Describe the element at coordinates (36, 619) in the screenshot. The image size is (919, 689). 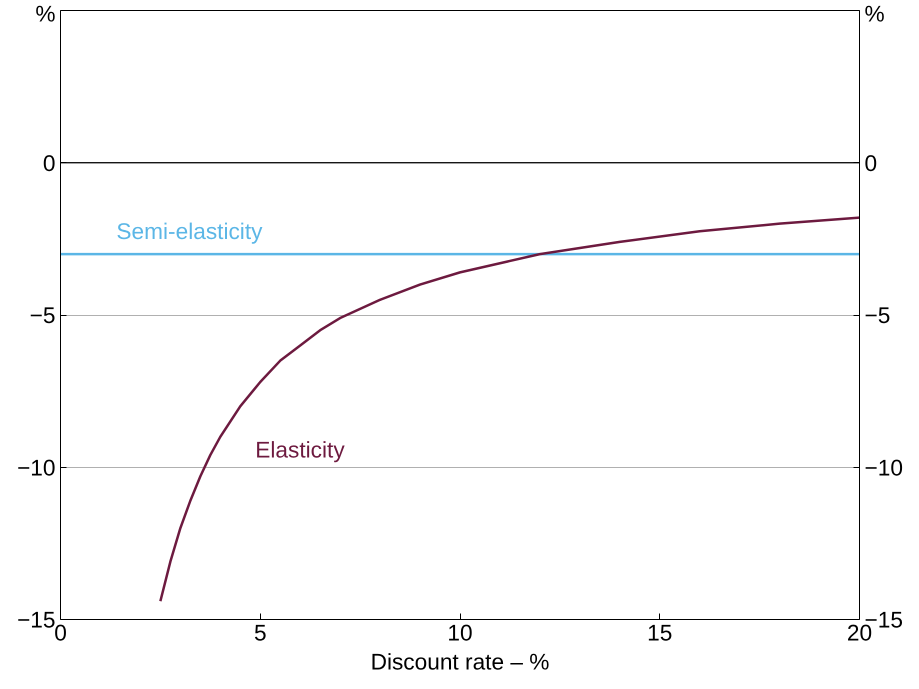
I see `y-tick-label: −15` at that location.